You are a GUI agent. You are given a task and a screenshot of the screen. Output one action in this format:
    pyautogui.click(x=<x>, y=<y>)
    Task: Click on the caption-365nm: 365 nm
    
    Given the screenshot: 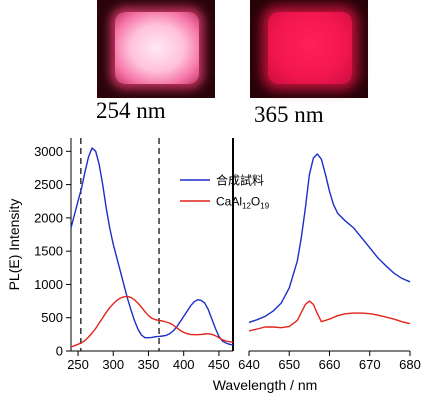 What is the action you would take?
    pyautogui.click(x=289, y=114)
    